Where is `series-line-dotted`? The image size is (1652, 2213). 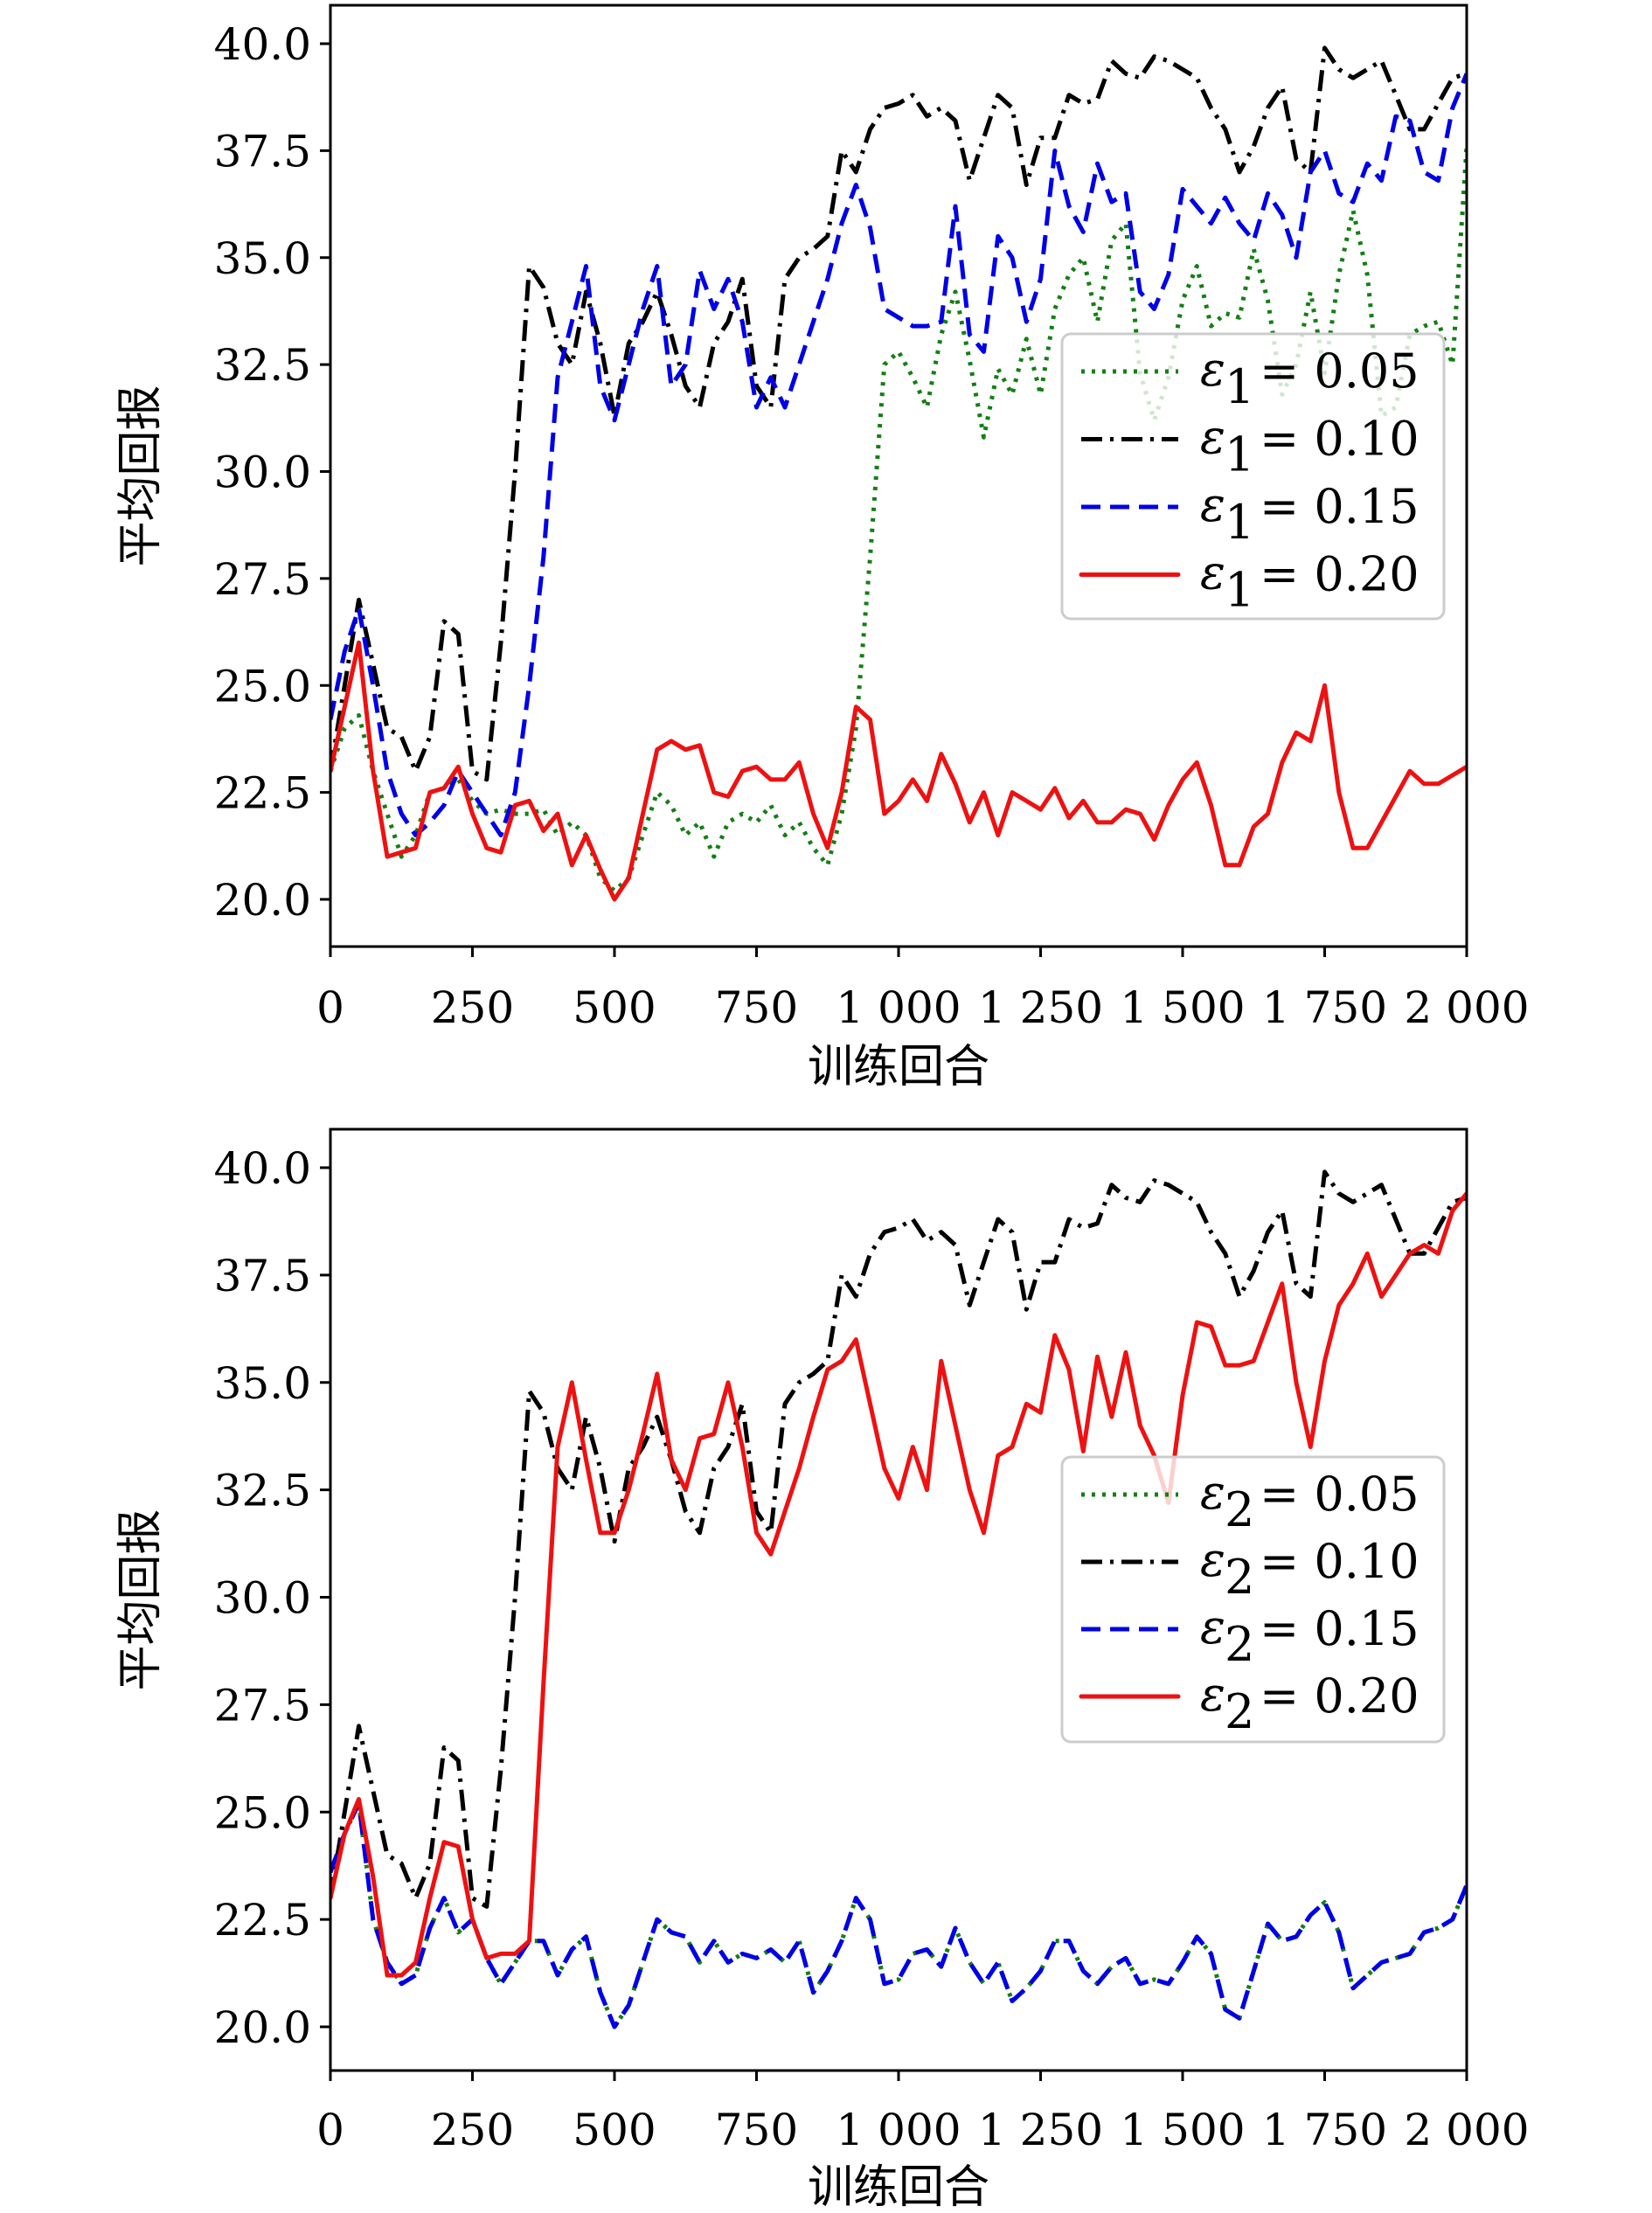 series-line-dotted is located at coordinates (898, 1914).